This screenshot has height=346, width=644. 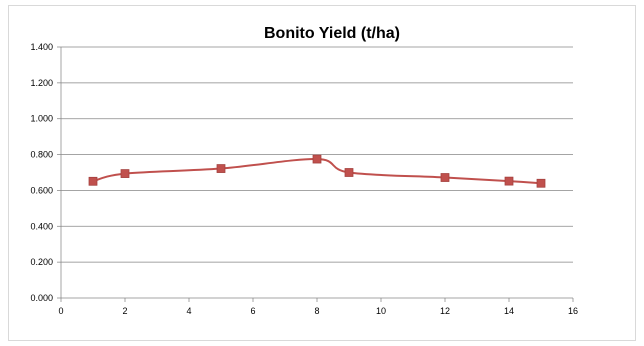 What do you see at coordinates (41, 119) in the screenshot?
I see `y-tick-label: 1.000` at bounding box center [41, 119].